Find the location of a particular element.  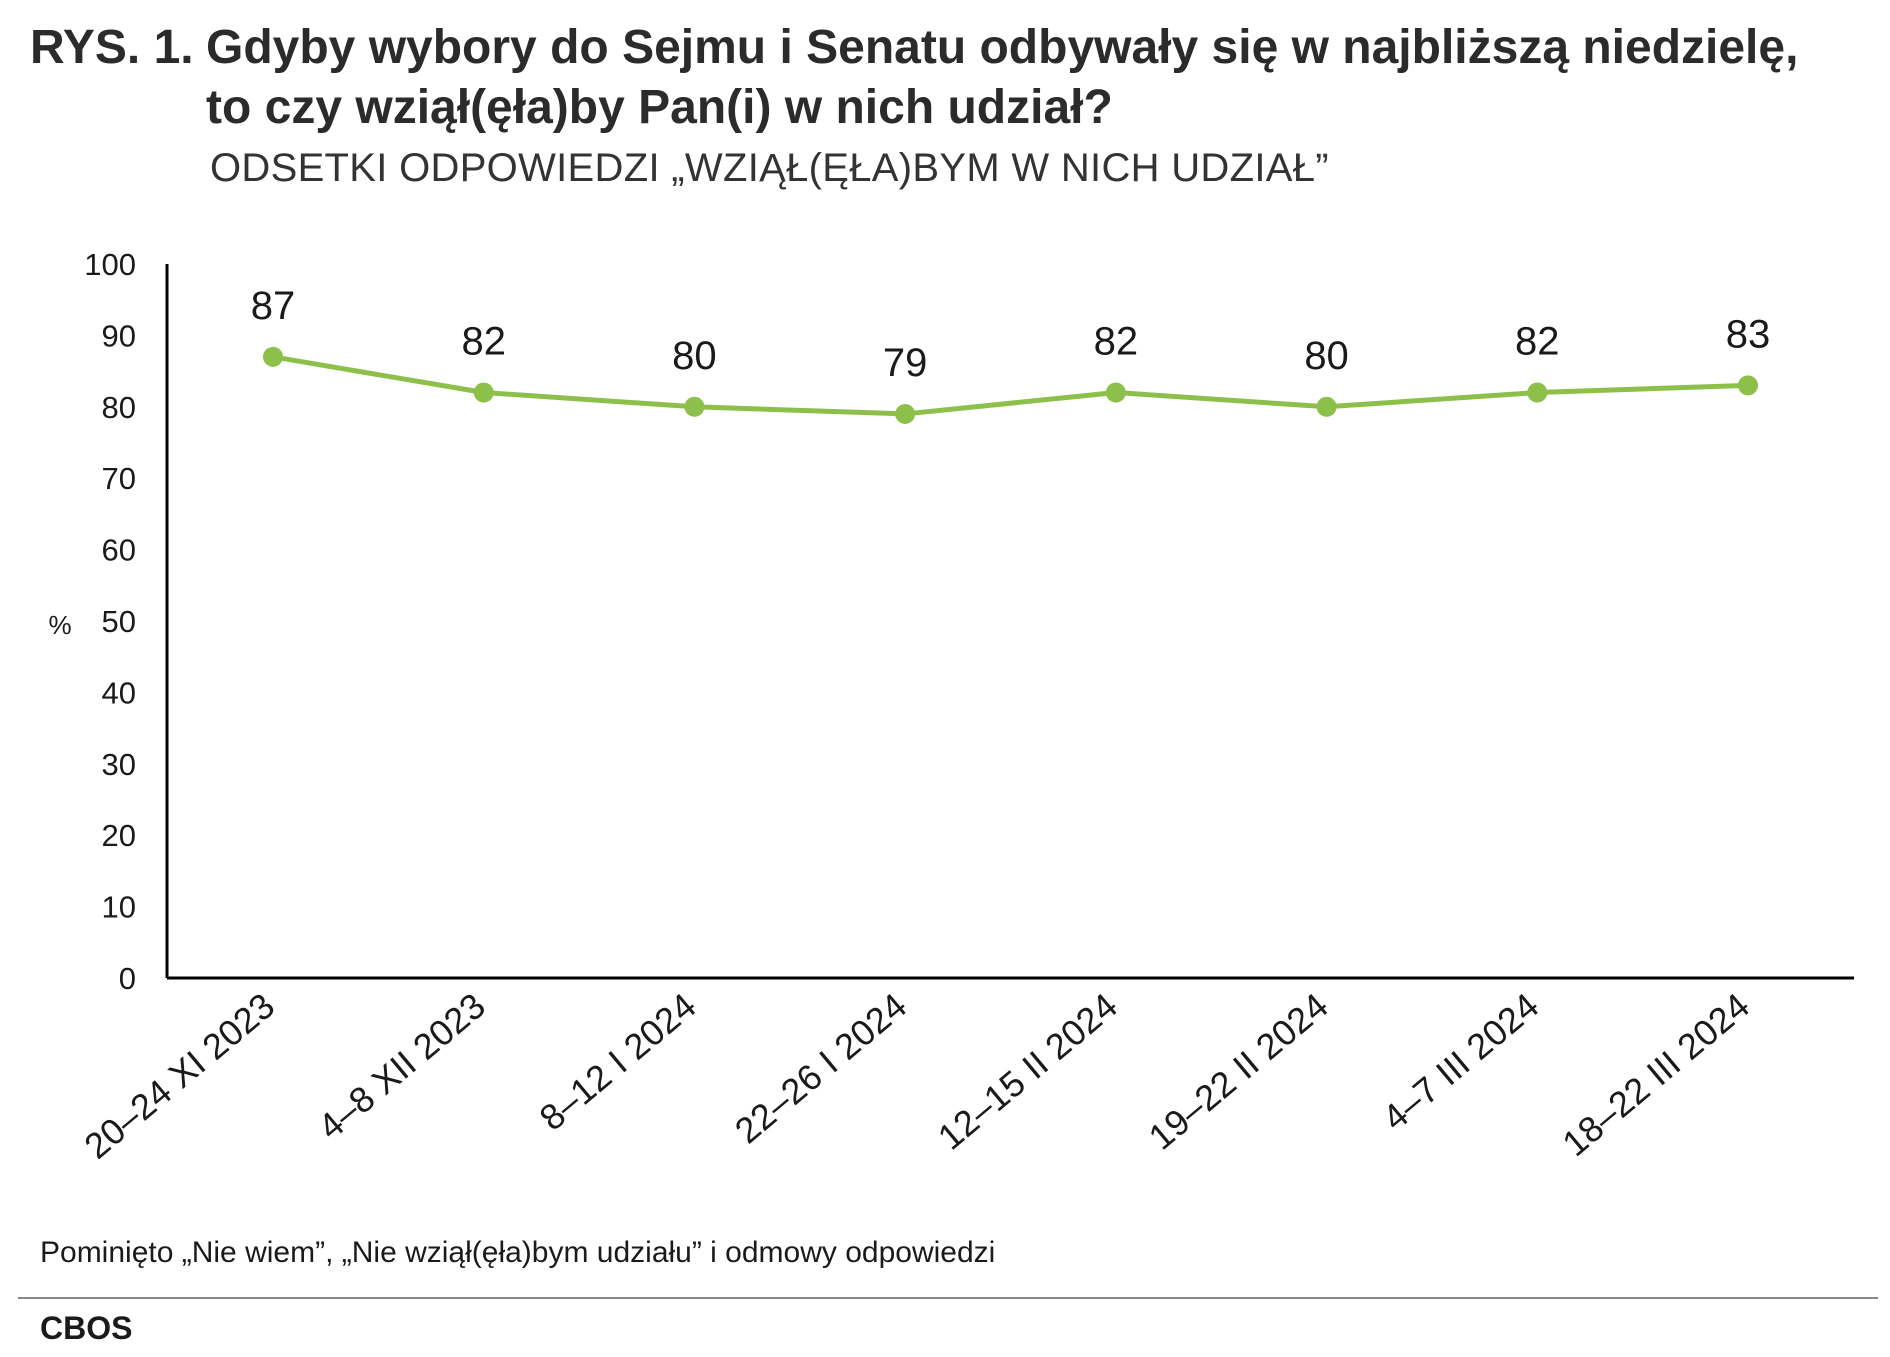

x-tick-label: 12–15 II 2024 is located at coordinates (1027, 1071).